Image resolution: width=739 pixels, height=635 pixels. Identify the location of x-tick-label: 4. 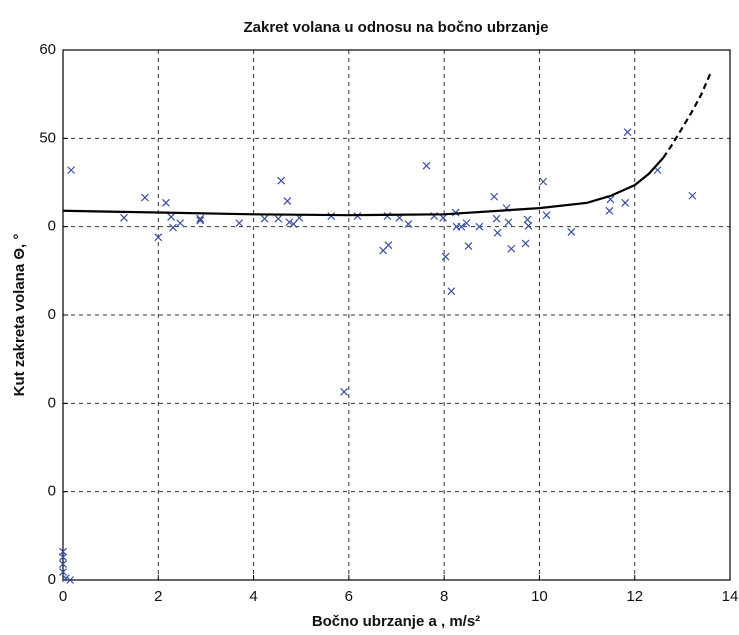
(253, 596).